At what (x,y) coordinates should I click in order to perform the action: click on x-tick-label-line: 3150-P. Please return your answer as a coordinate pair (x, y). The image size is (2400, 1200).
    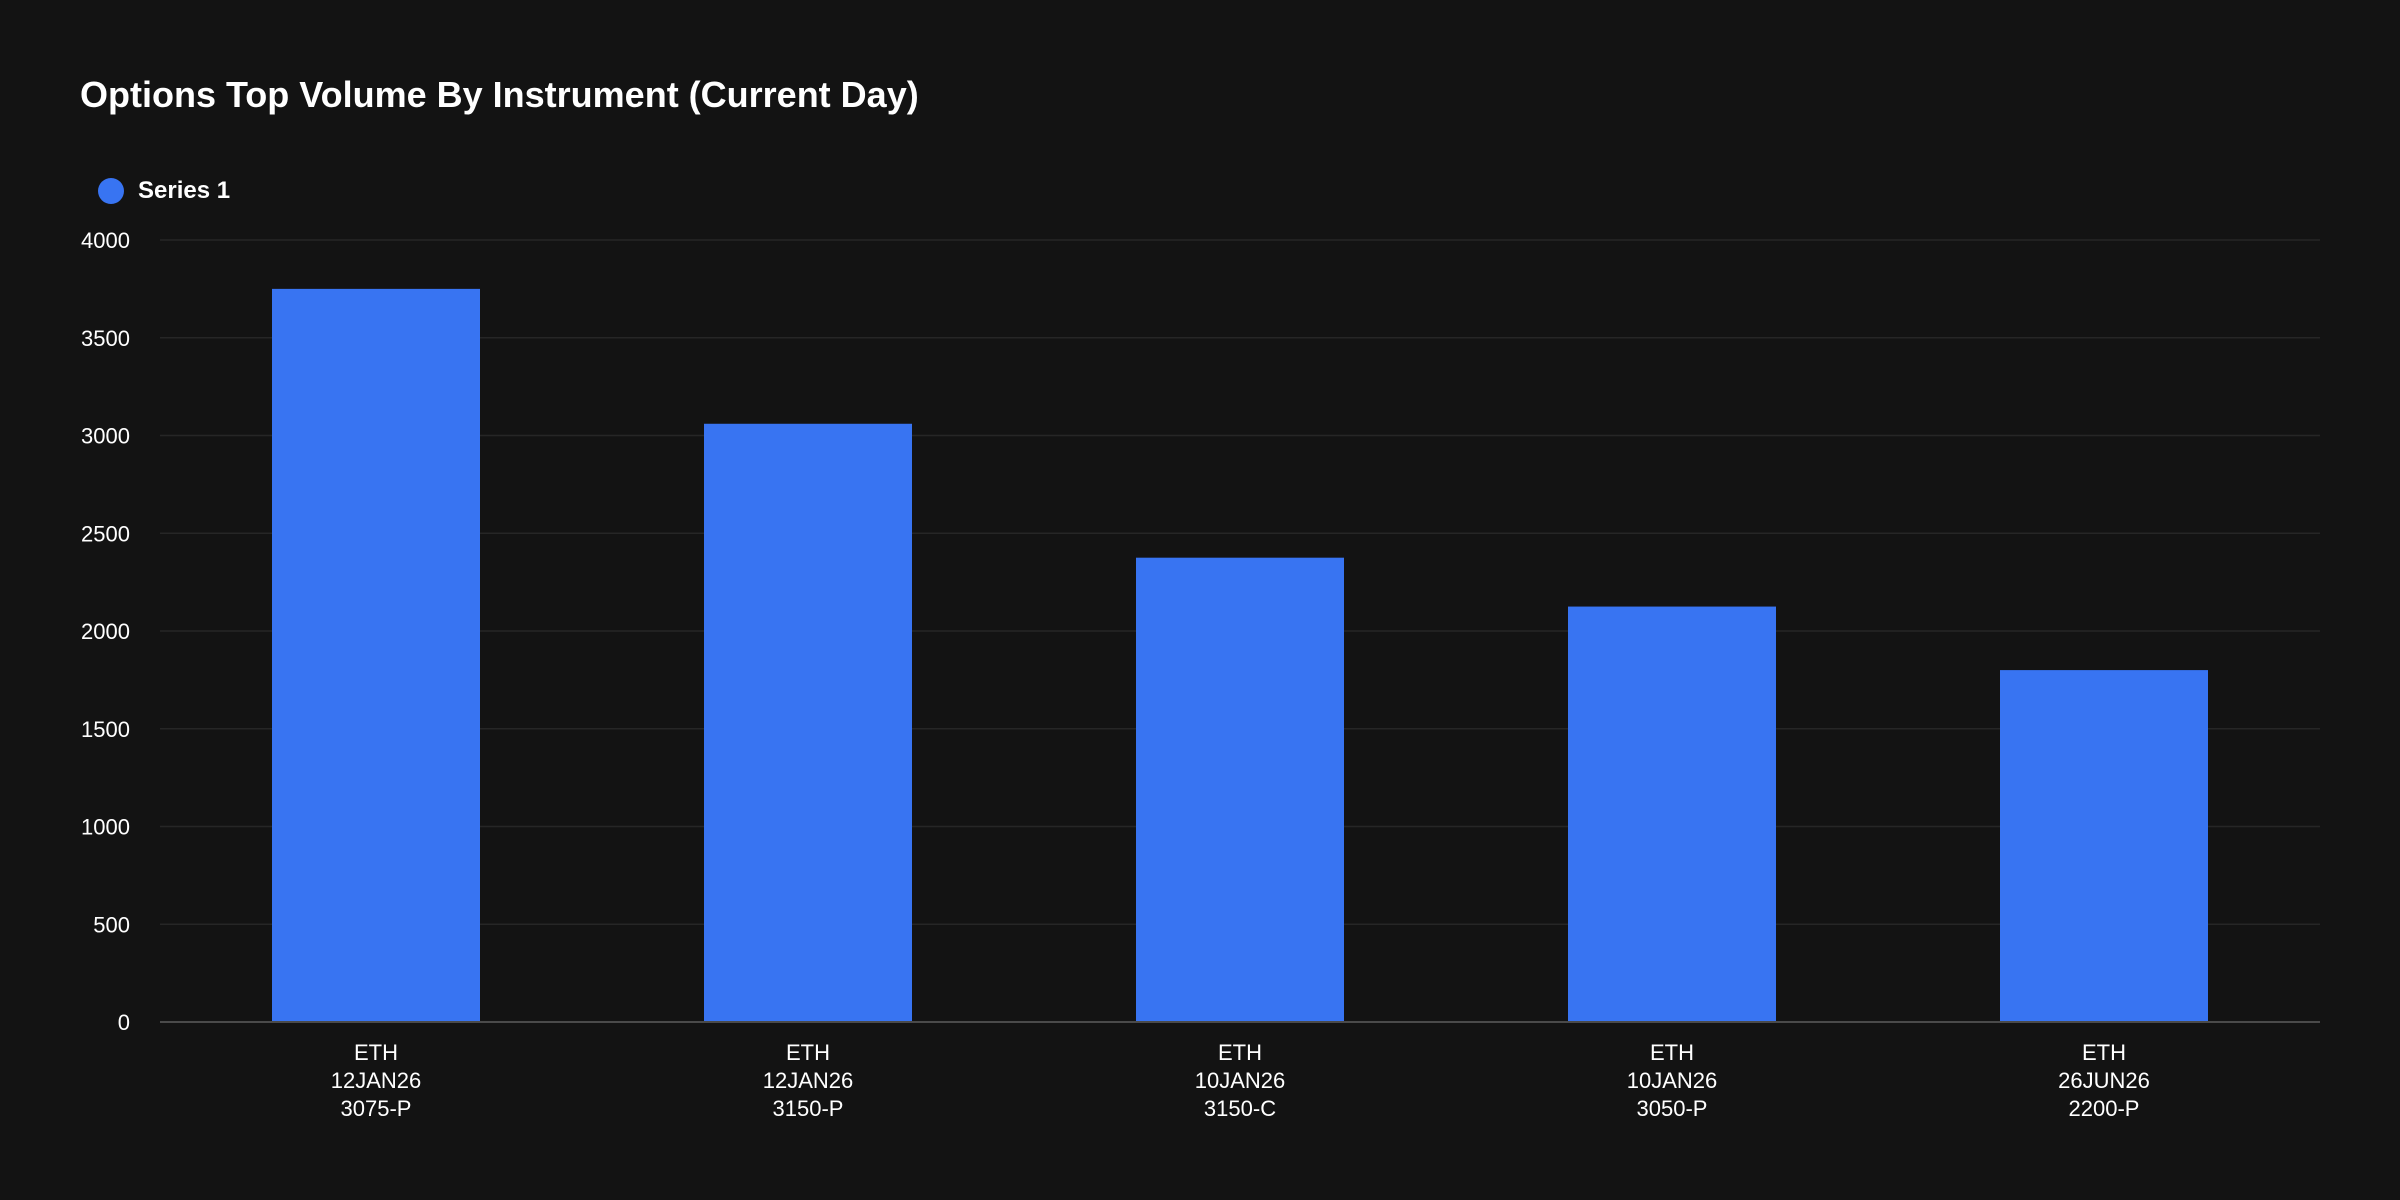
    Looking at the image, I should click on (808, 1108).